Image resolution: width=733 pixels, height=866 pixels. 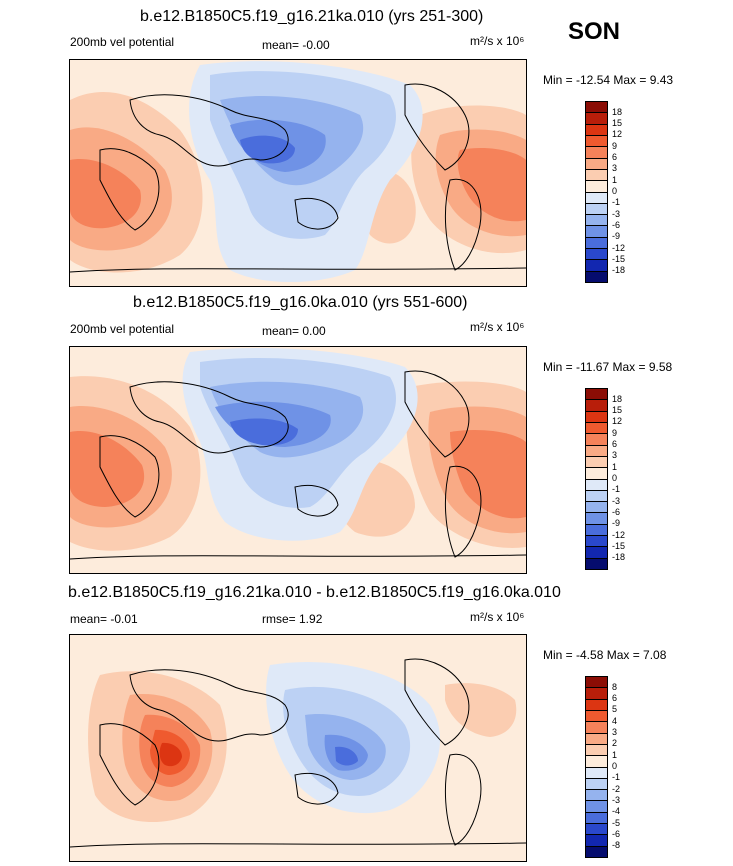 I want to click on colorbar-tick-label: 9, so click(x=615, y=432).